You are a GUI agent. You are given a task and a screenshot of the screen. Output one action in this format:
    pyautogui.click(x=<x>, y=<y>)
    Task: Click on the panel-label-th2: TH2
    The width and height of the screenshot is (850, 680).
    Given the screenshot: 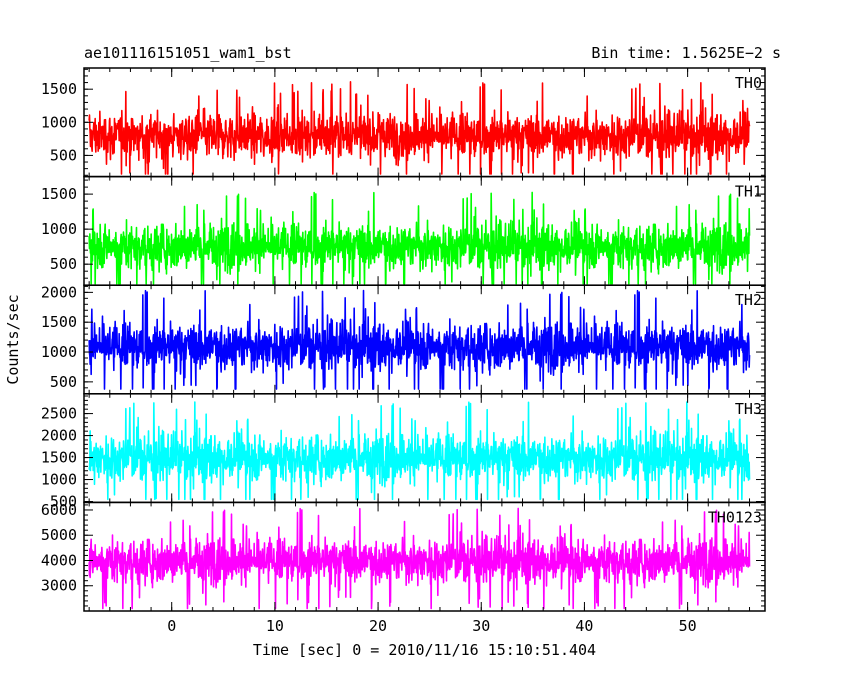 What is the action you would take?
    pyautogui.click(x=748, y=300)
    